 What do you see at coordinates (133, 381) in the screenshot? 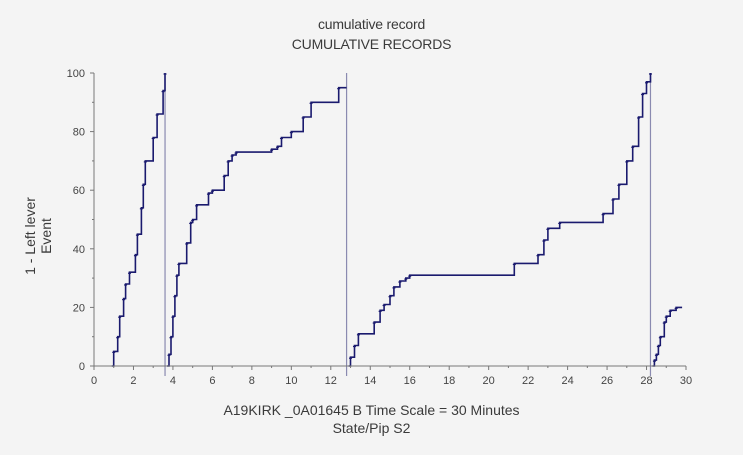
I see `x-tick-label: 2` at bounding box center [133, 381].